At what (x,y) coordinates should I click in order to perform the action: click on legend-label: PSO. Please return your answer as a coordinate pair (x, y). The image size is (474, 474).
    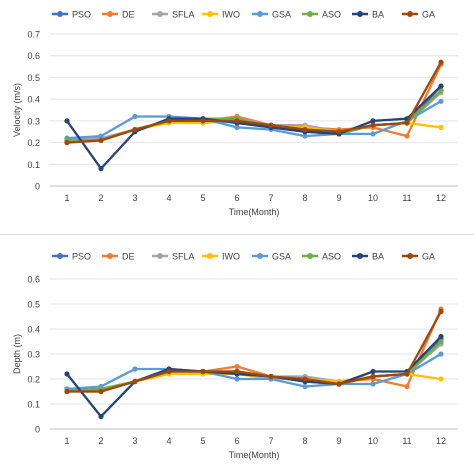
    Looking at the image, I should click on (81, 15).